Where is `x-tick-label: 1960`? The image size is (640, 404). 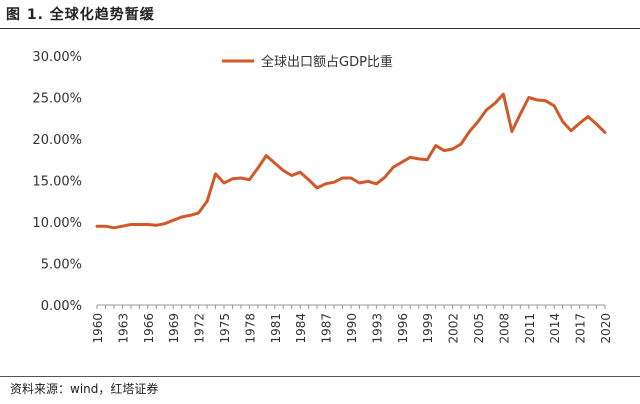
x-tick-label: 1960 is located at coordinates (98, 328).